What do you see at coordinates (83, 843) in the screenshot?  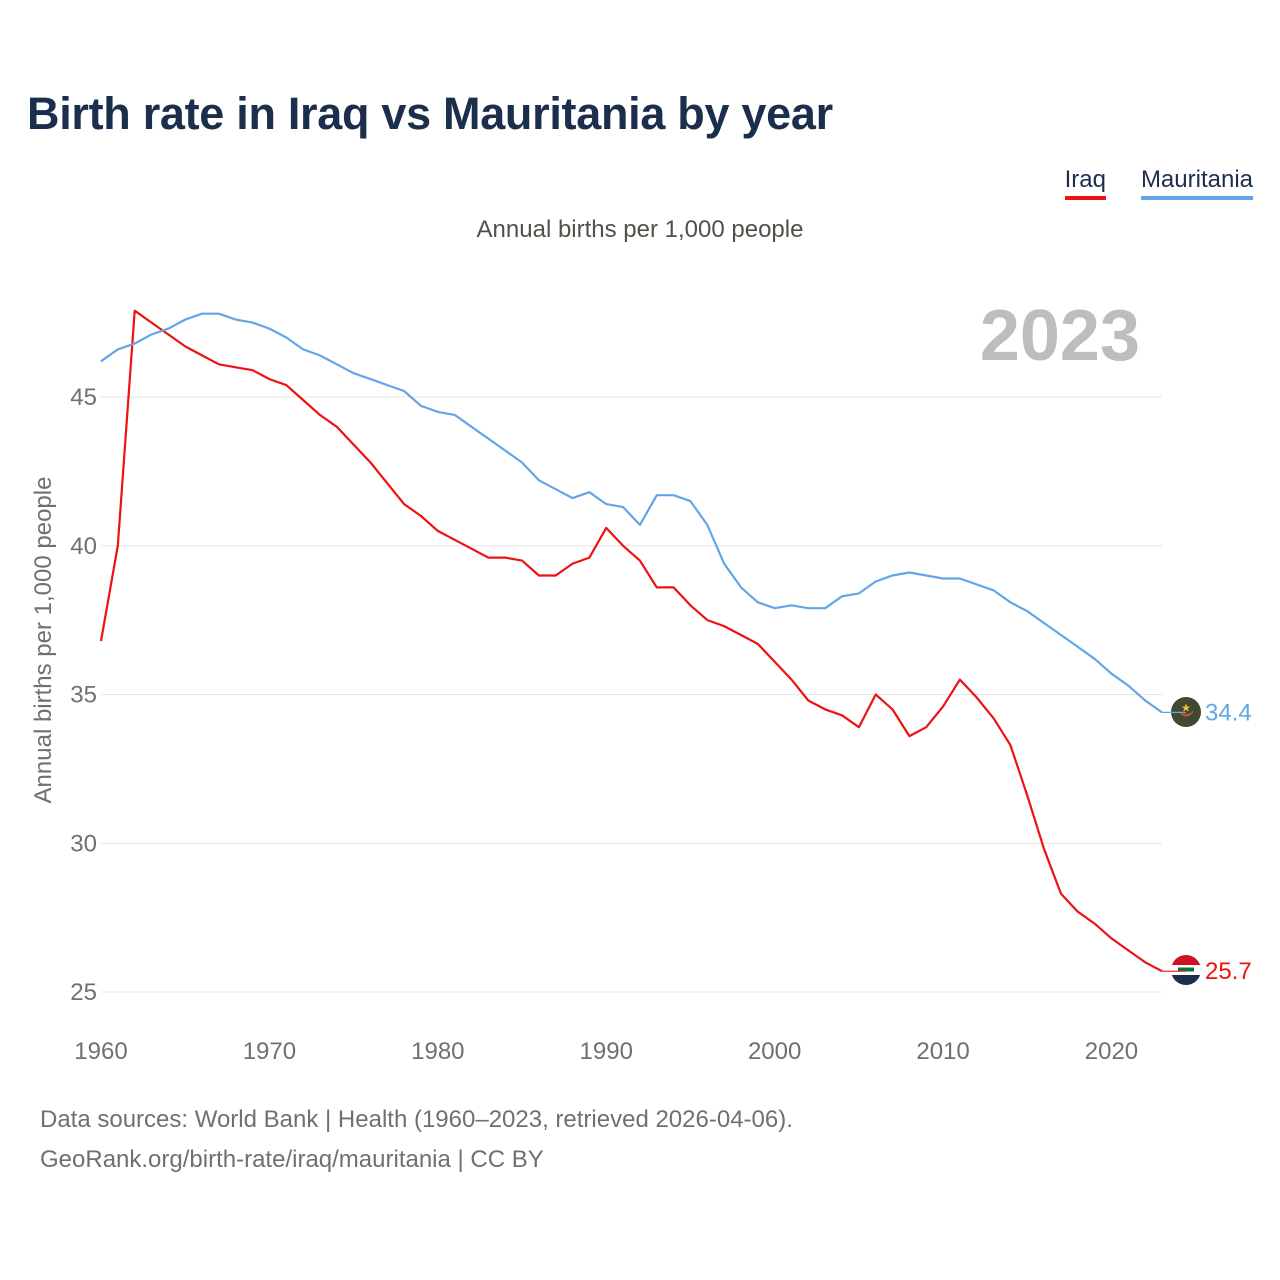 I see `y-tick-label: 30` at bounding box center [83, 843].